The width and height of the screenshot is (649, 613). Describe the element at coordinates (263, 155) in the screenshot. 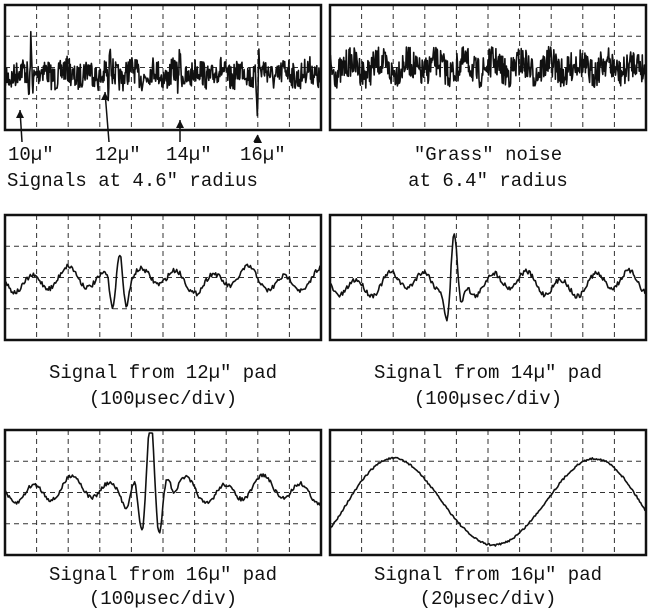

I see `pointer-label: 16µ"` at that location.